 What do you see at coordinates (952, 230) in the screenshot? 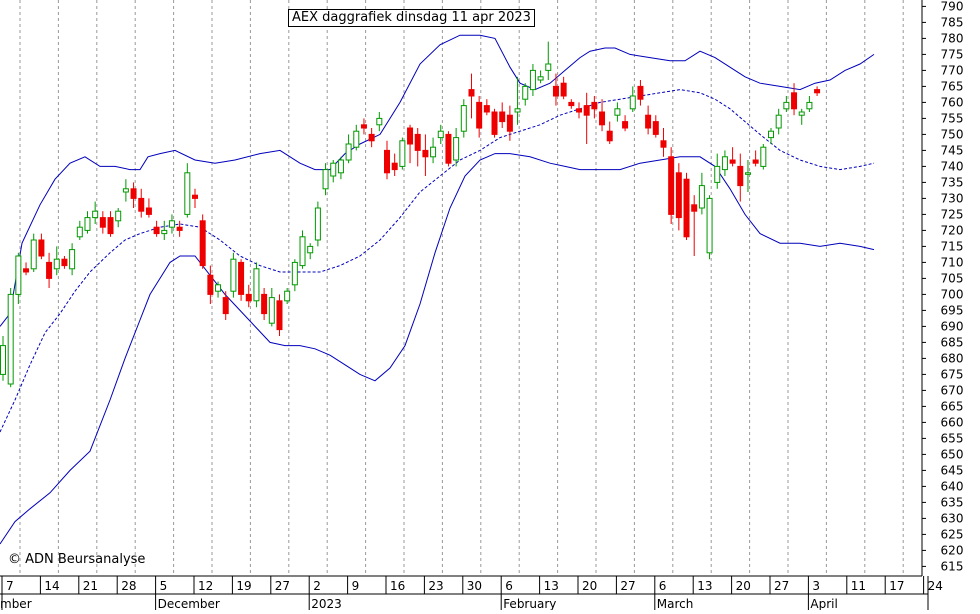
I see `y-tick-label: 720` at bounding box center [952, 230].